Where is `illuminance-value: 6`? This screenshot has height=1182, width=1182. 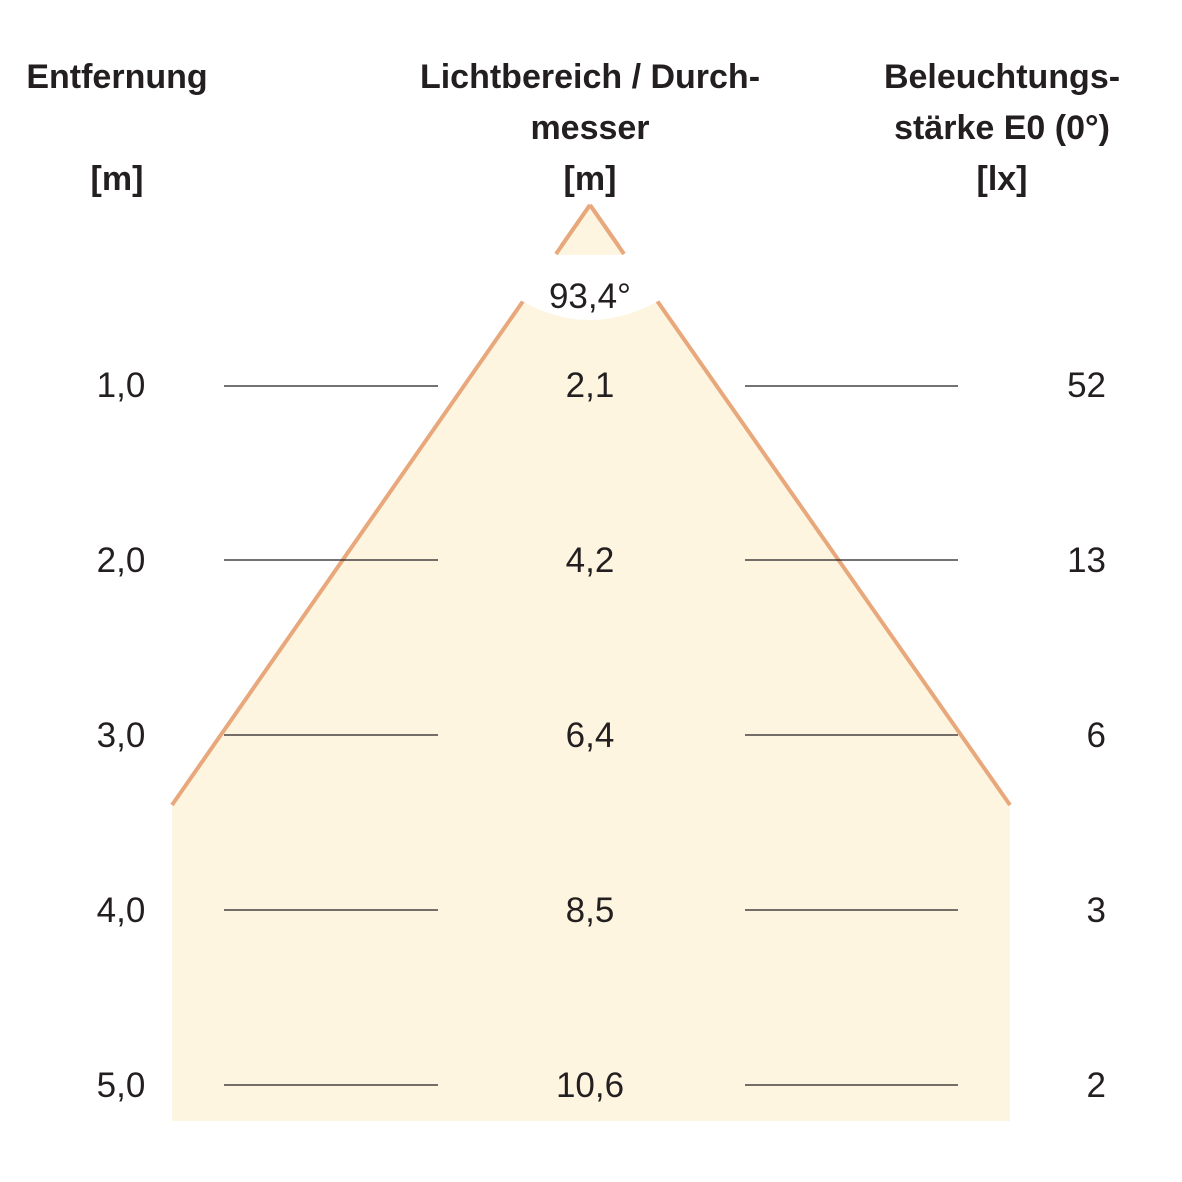 illuminance-value: 6 is located at coordinates (1096, 735).